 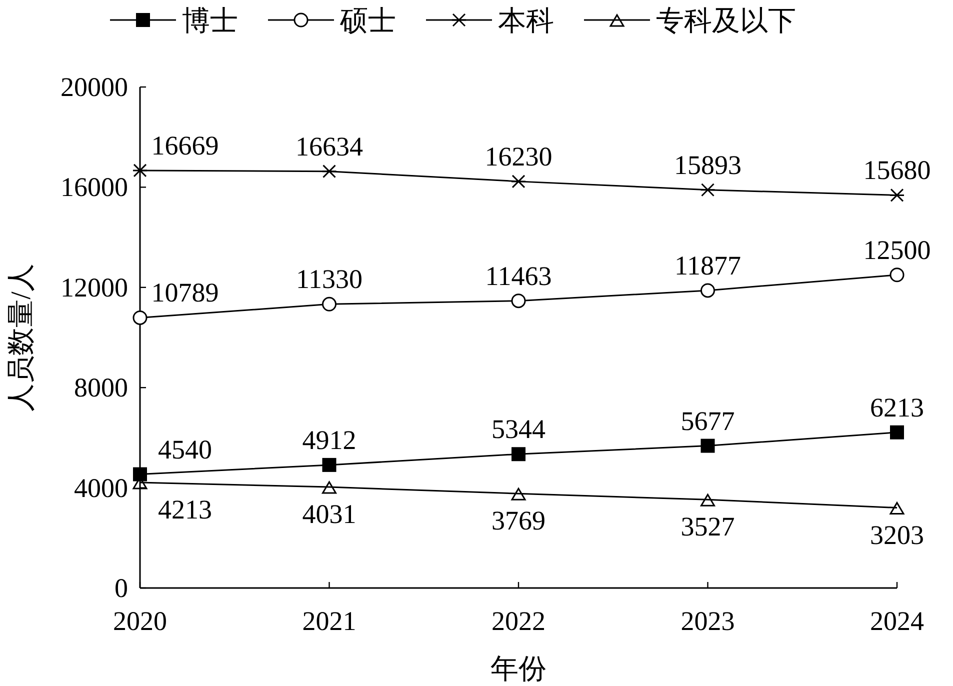 What do you see at coordinates (329, 279) in the screenshot?
I see `data-label: 11330` at bounding box center [329, 279].